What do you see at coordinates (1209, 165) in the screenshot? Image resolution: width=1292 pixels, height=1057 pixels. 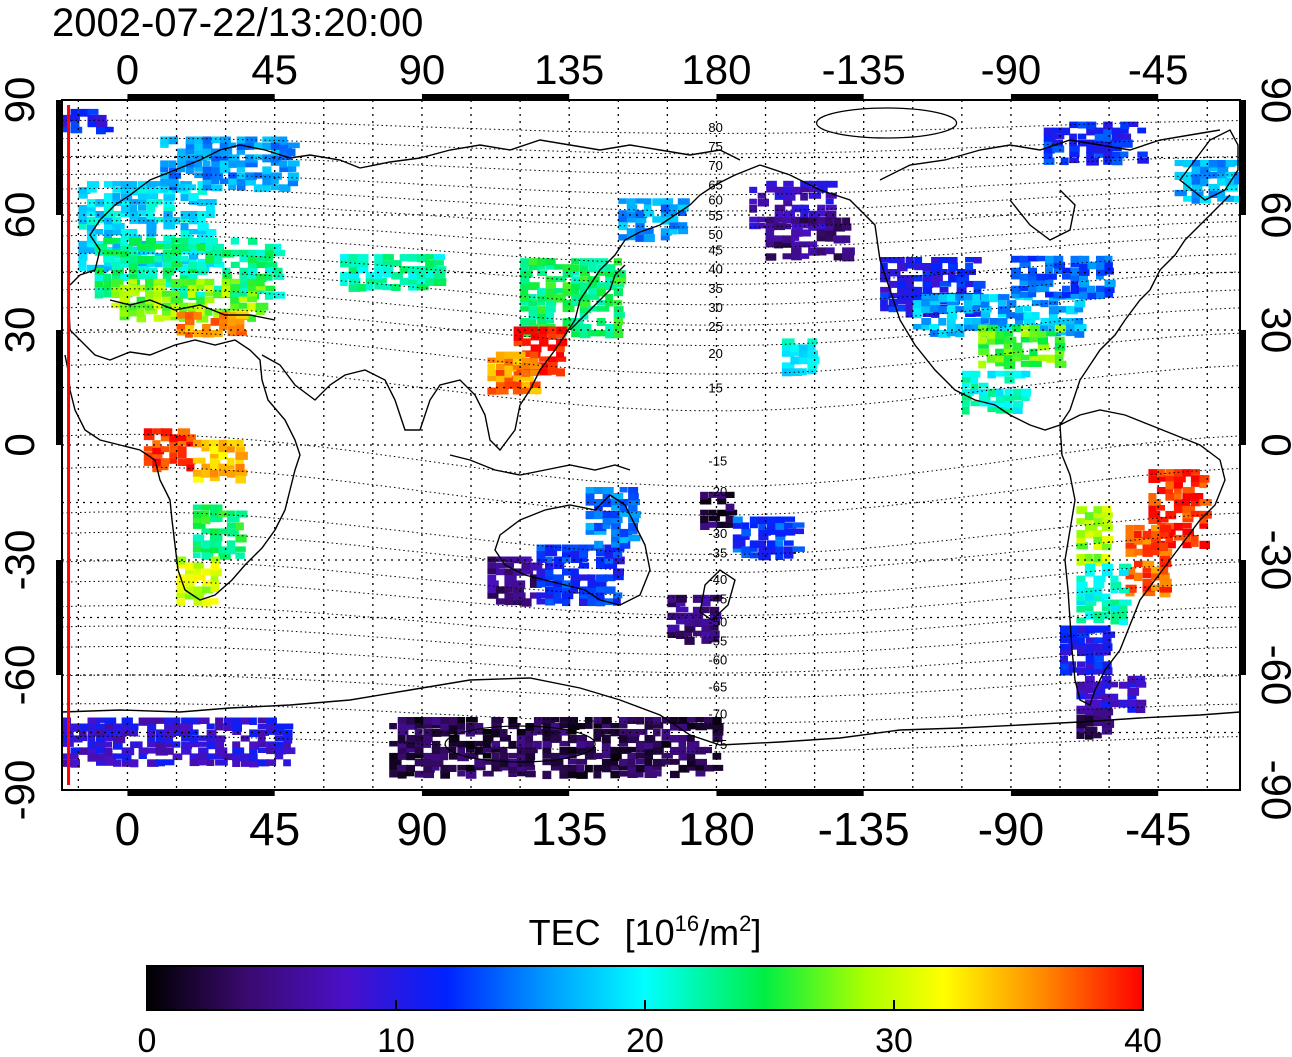 I see `coastline-greenland` at bounding box center [1209, 165].